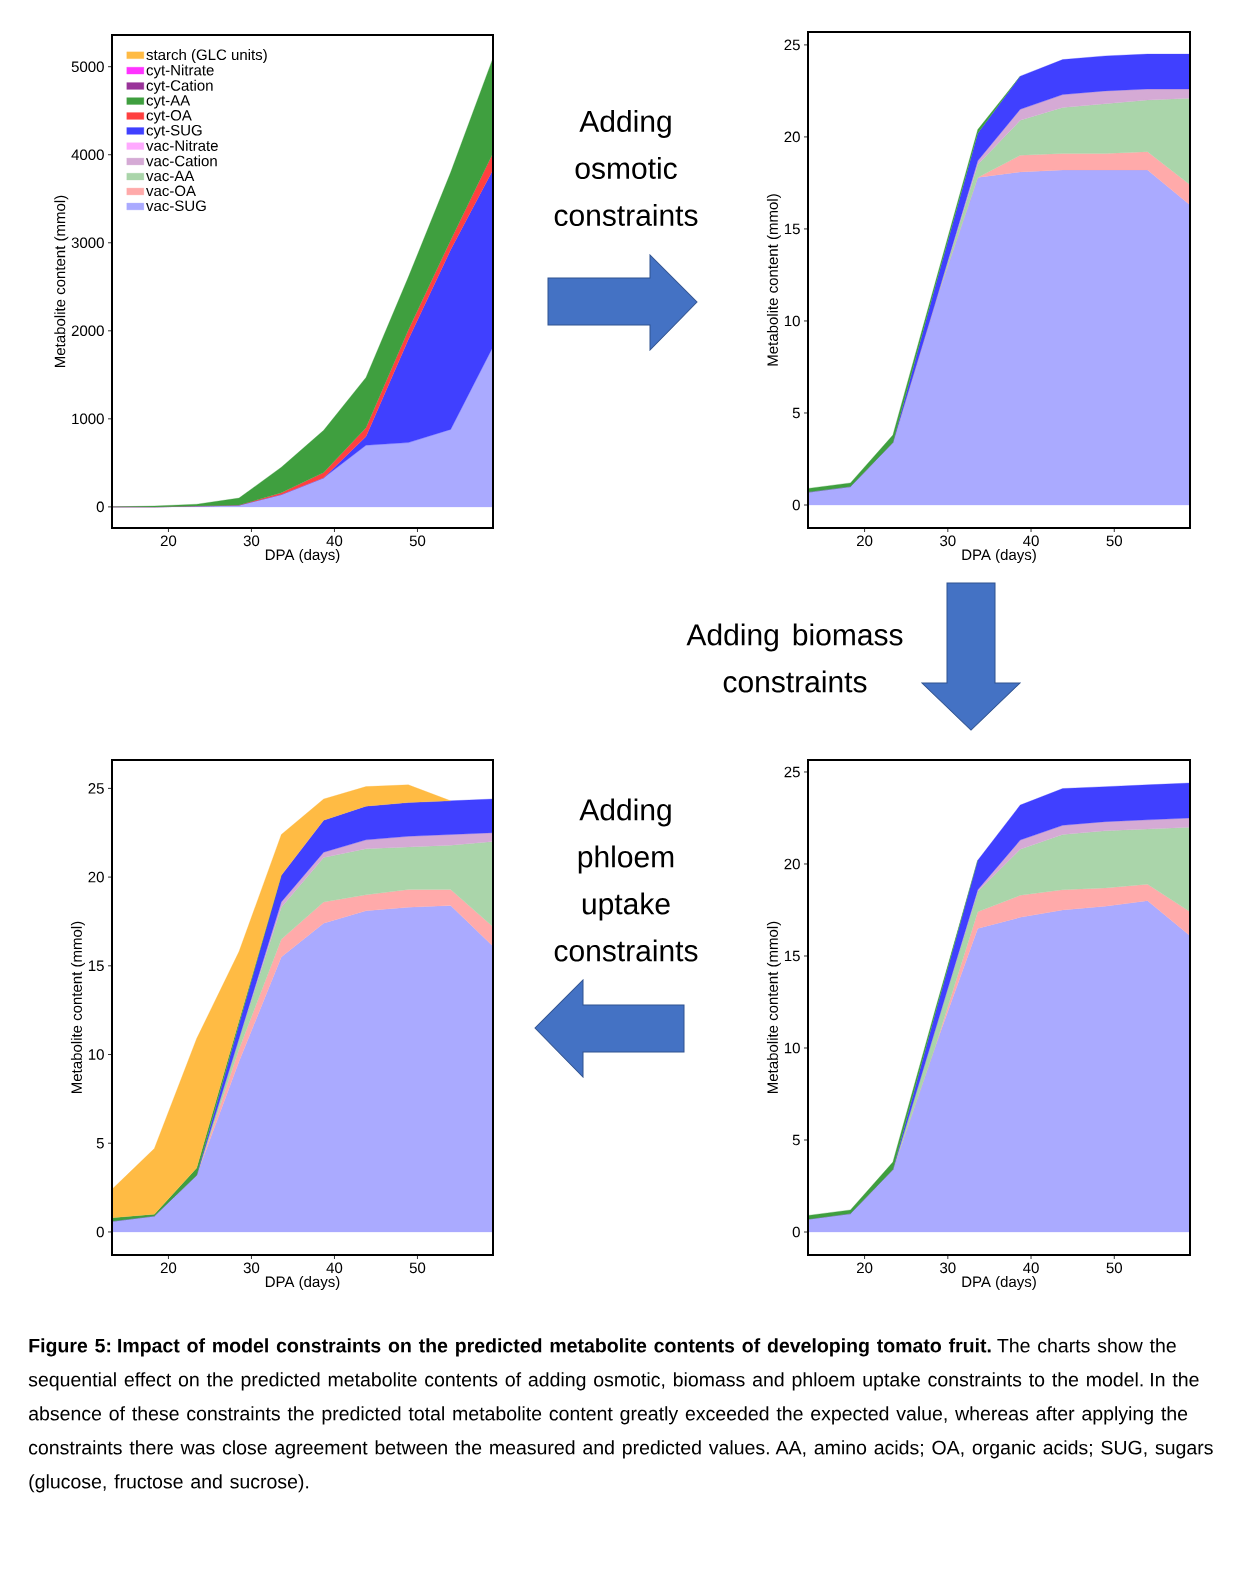  What do you see at coordinates (182, 145) in the screenshot?
I see `legend-label: vac-Nitrate` at bounding box center [182, 145].